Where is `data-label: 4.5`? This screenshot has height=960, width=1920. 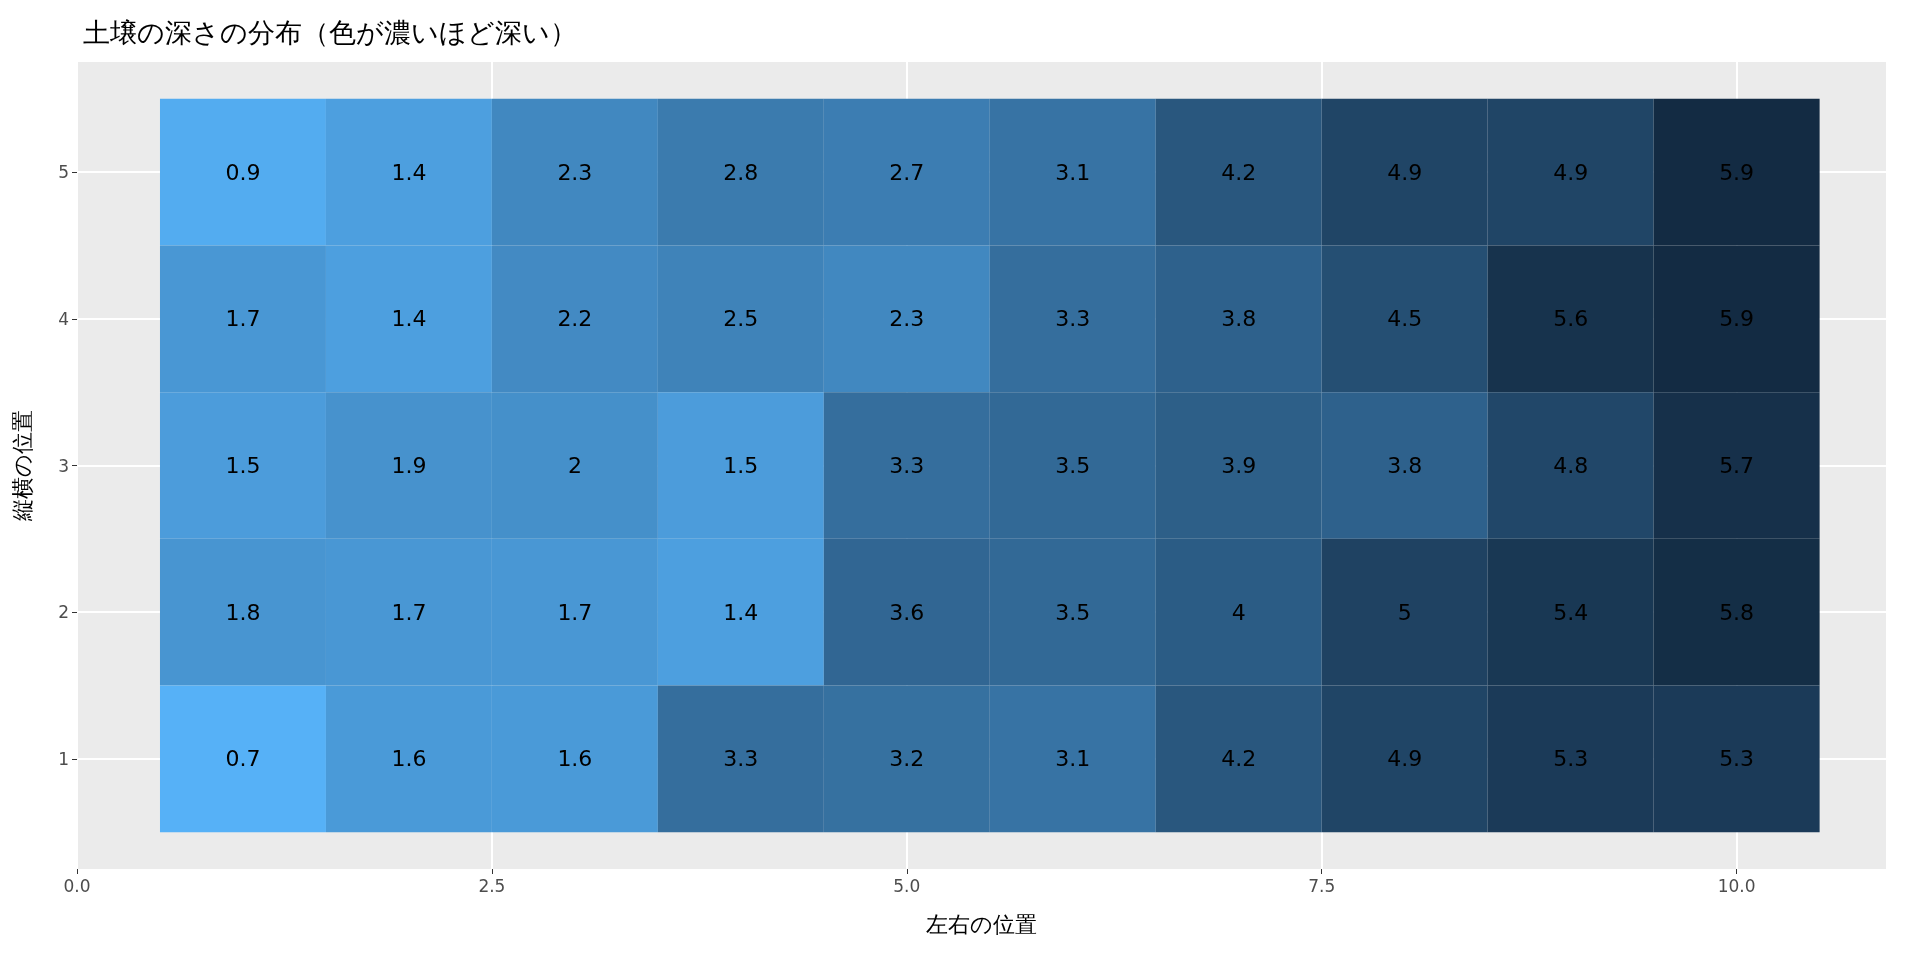
data-label: 4.5 is located at coordinates (1405, 319).